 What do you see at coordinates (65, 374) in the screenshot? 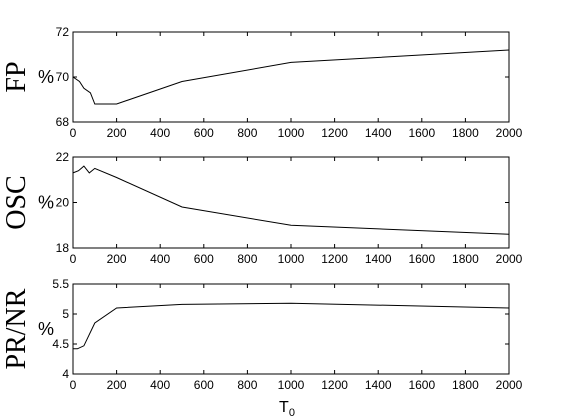
I see `y-tick-label: 4` at bounding box center [65, 374].